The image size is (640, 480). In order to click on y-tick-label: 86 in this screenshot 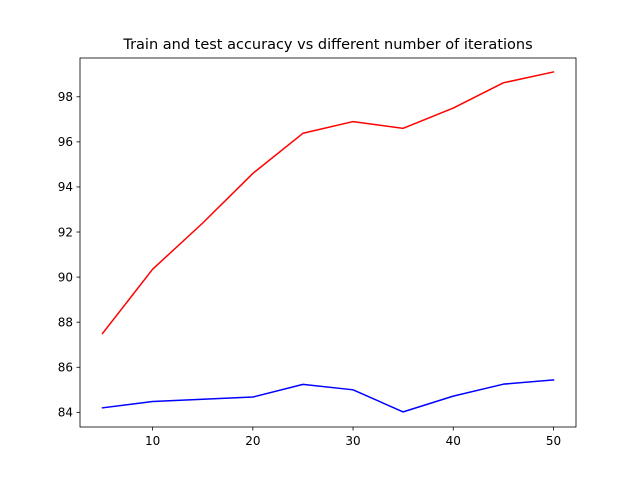, I will do `click(65, 368)`.